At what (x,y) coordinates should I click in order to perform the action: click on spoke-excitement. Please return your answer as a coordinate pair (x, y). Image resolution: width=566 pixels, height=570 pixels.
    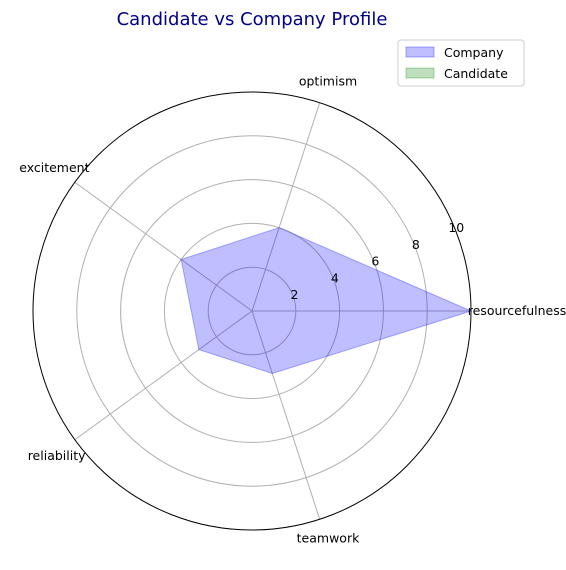
    Looking at the image, I should click on (163, 246).